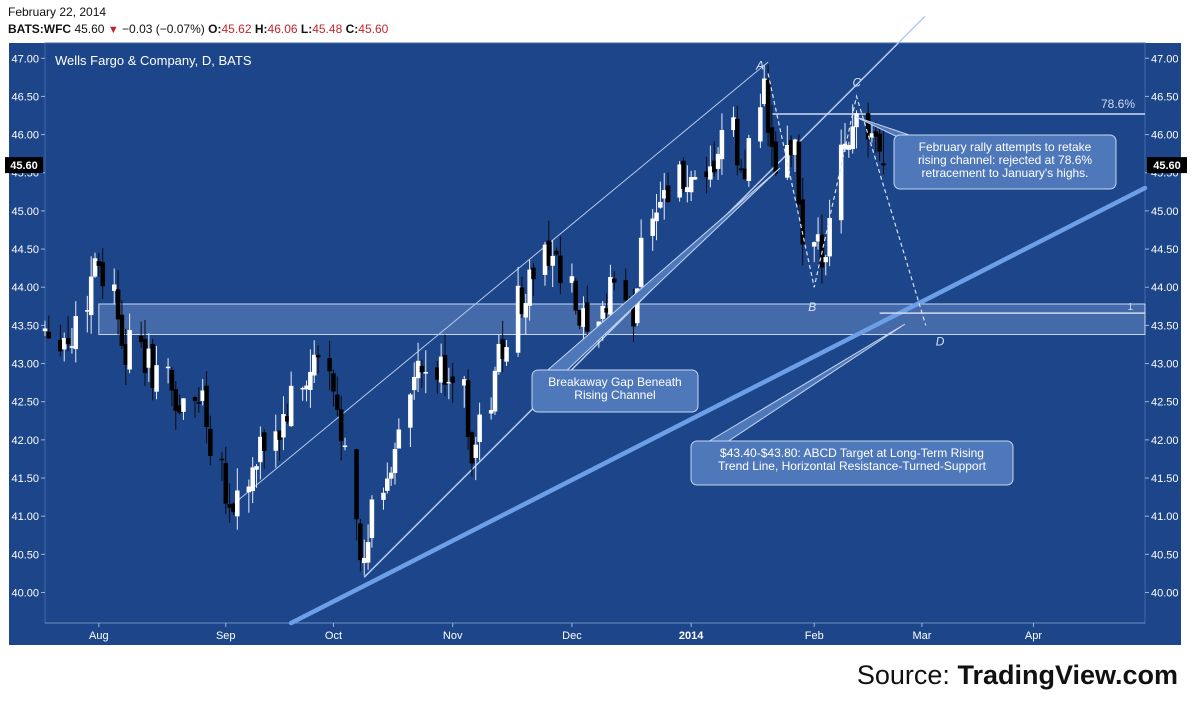 Image resolution: width=1192 pixels, height=703 pixels. I want to click on y-tick-label-right: 40.00, so click(1165, 593).